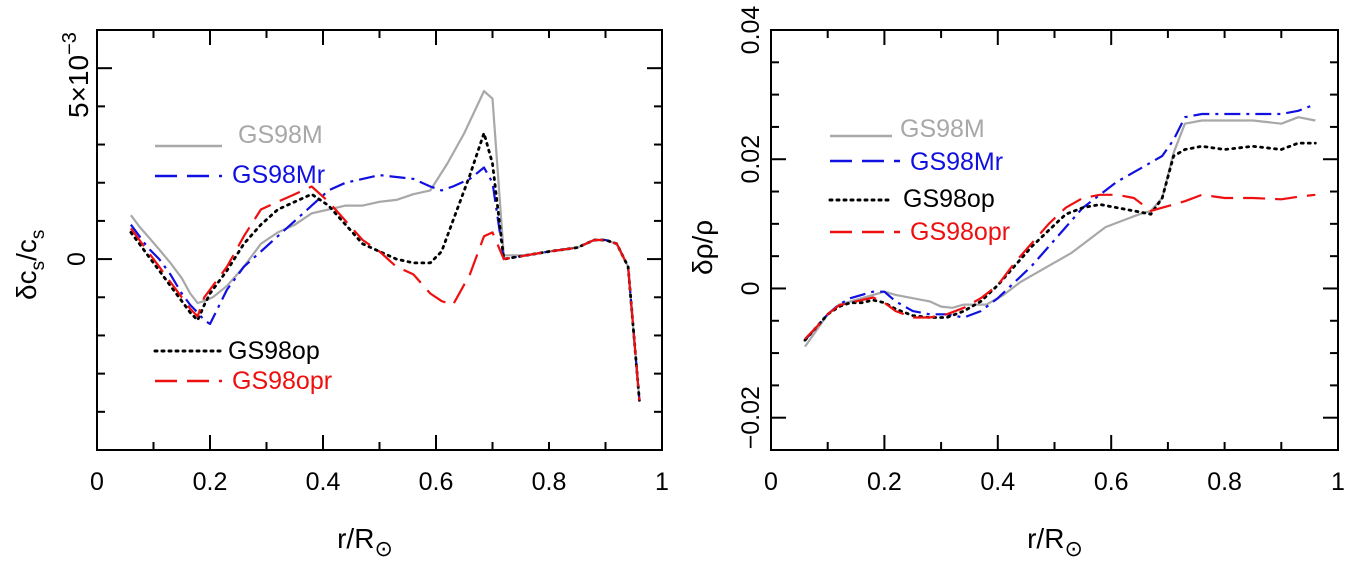  I want to click on right-y-tick-label: −0.02, so click(751, 417).